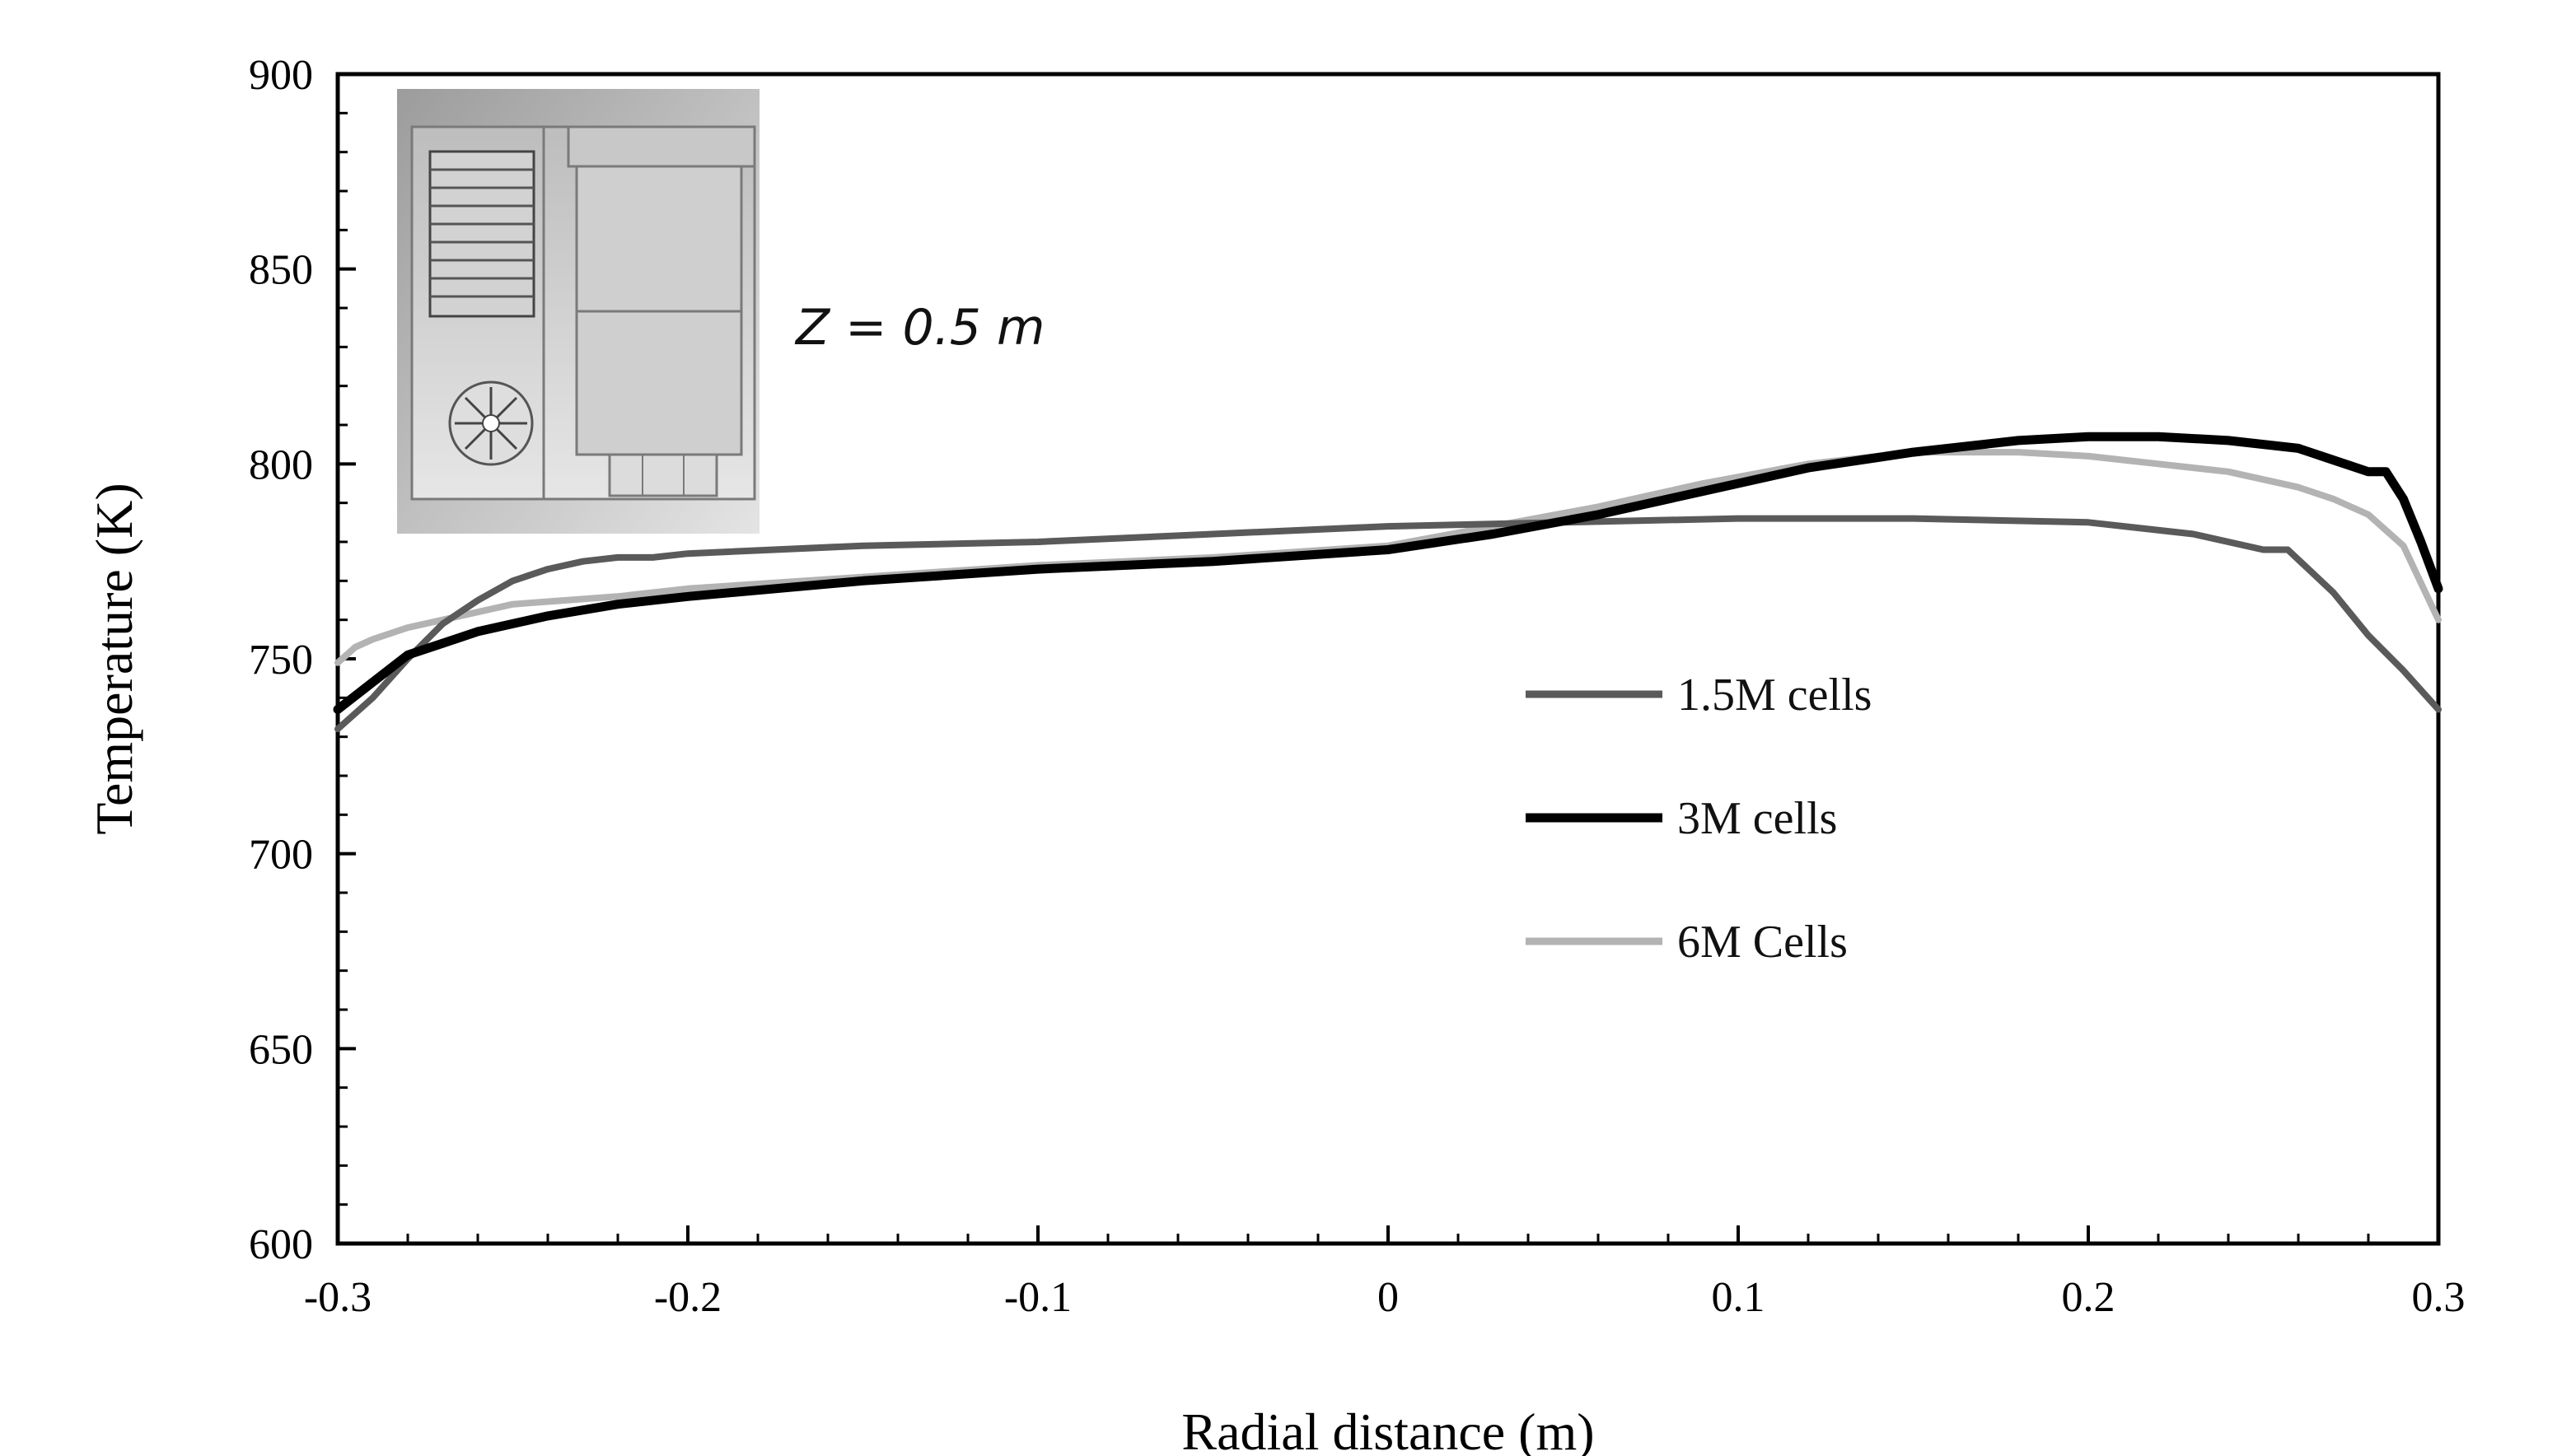 This screenshot has width=2557, height=1456. What do you see at coordinates (2088, 1297) in the screenshot?
I see `x-tick-label: 0.2` at bounding box center [2088, 1297].